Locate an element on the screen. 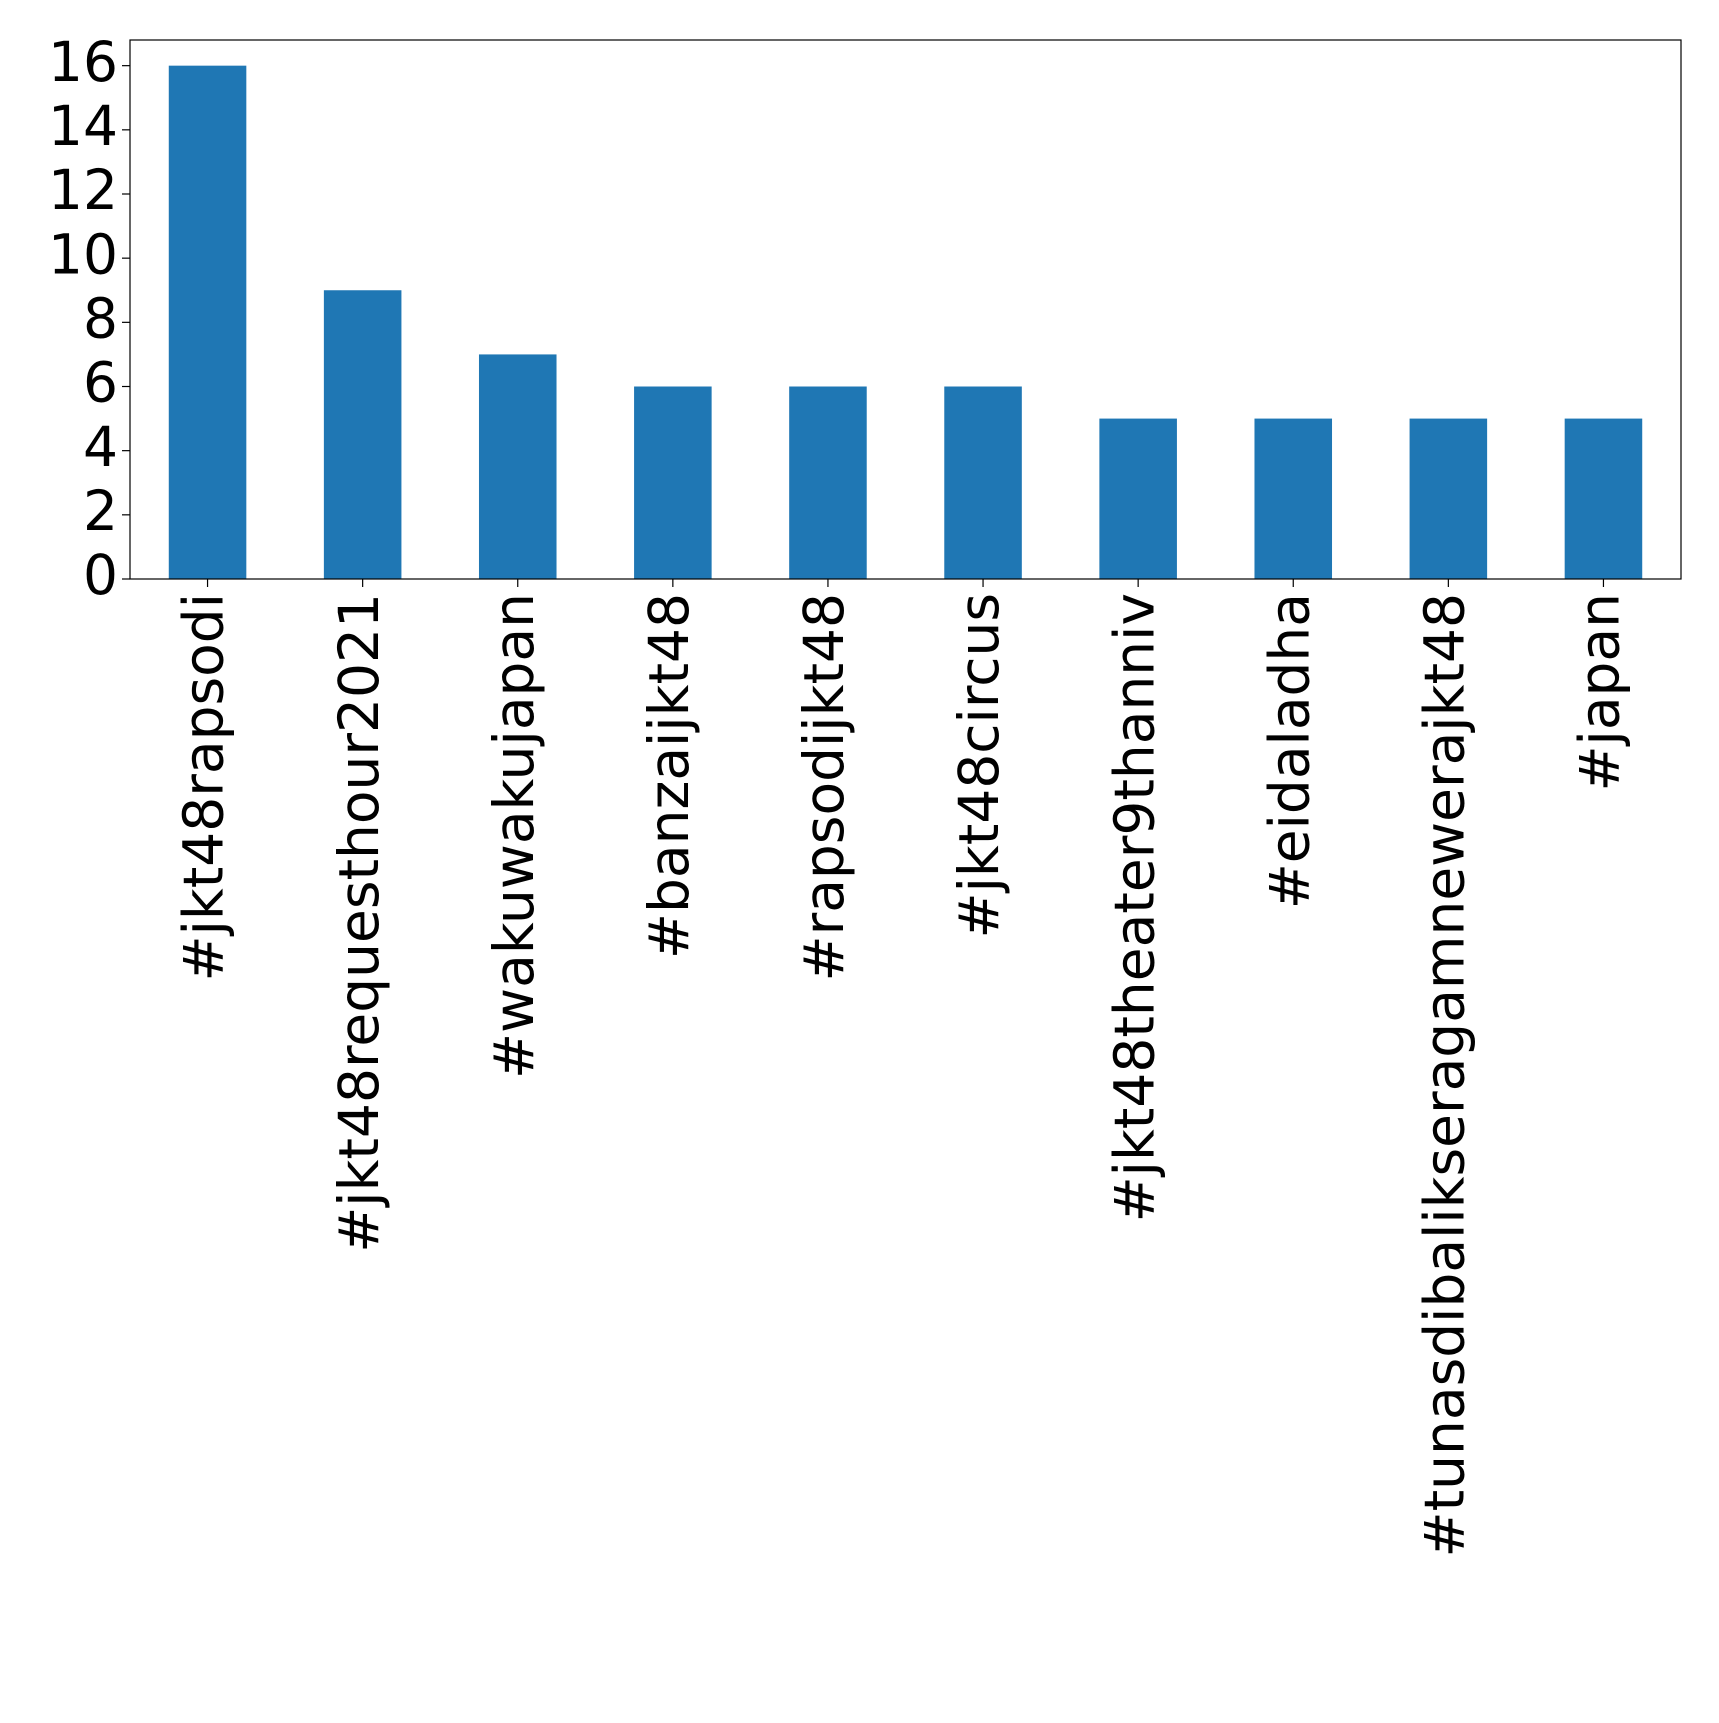 The height and width of the screenshot is (1723, 1719). x-tick-label: #jkt48rapsodi is located at coordinates (204, 787).